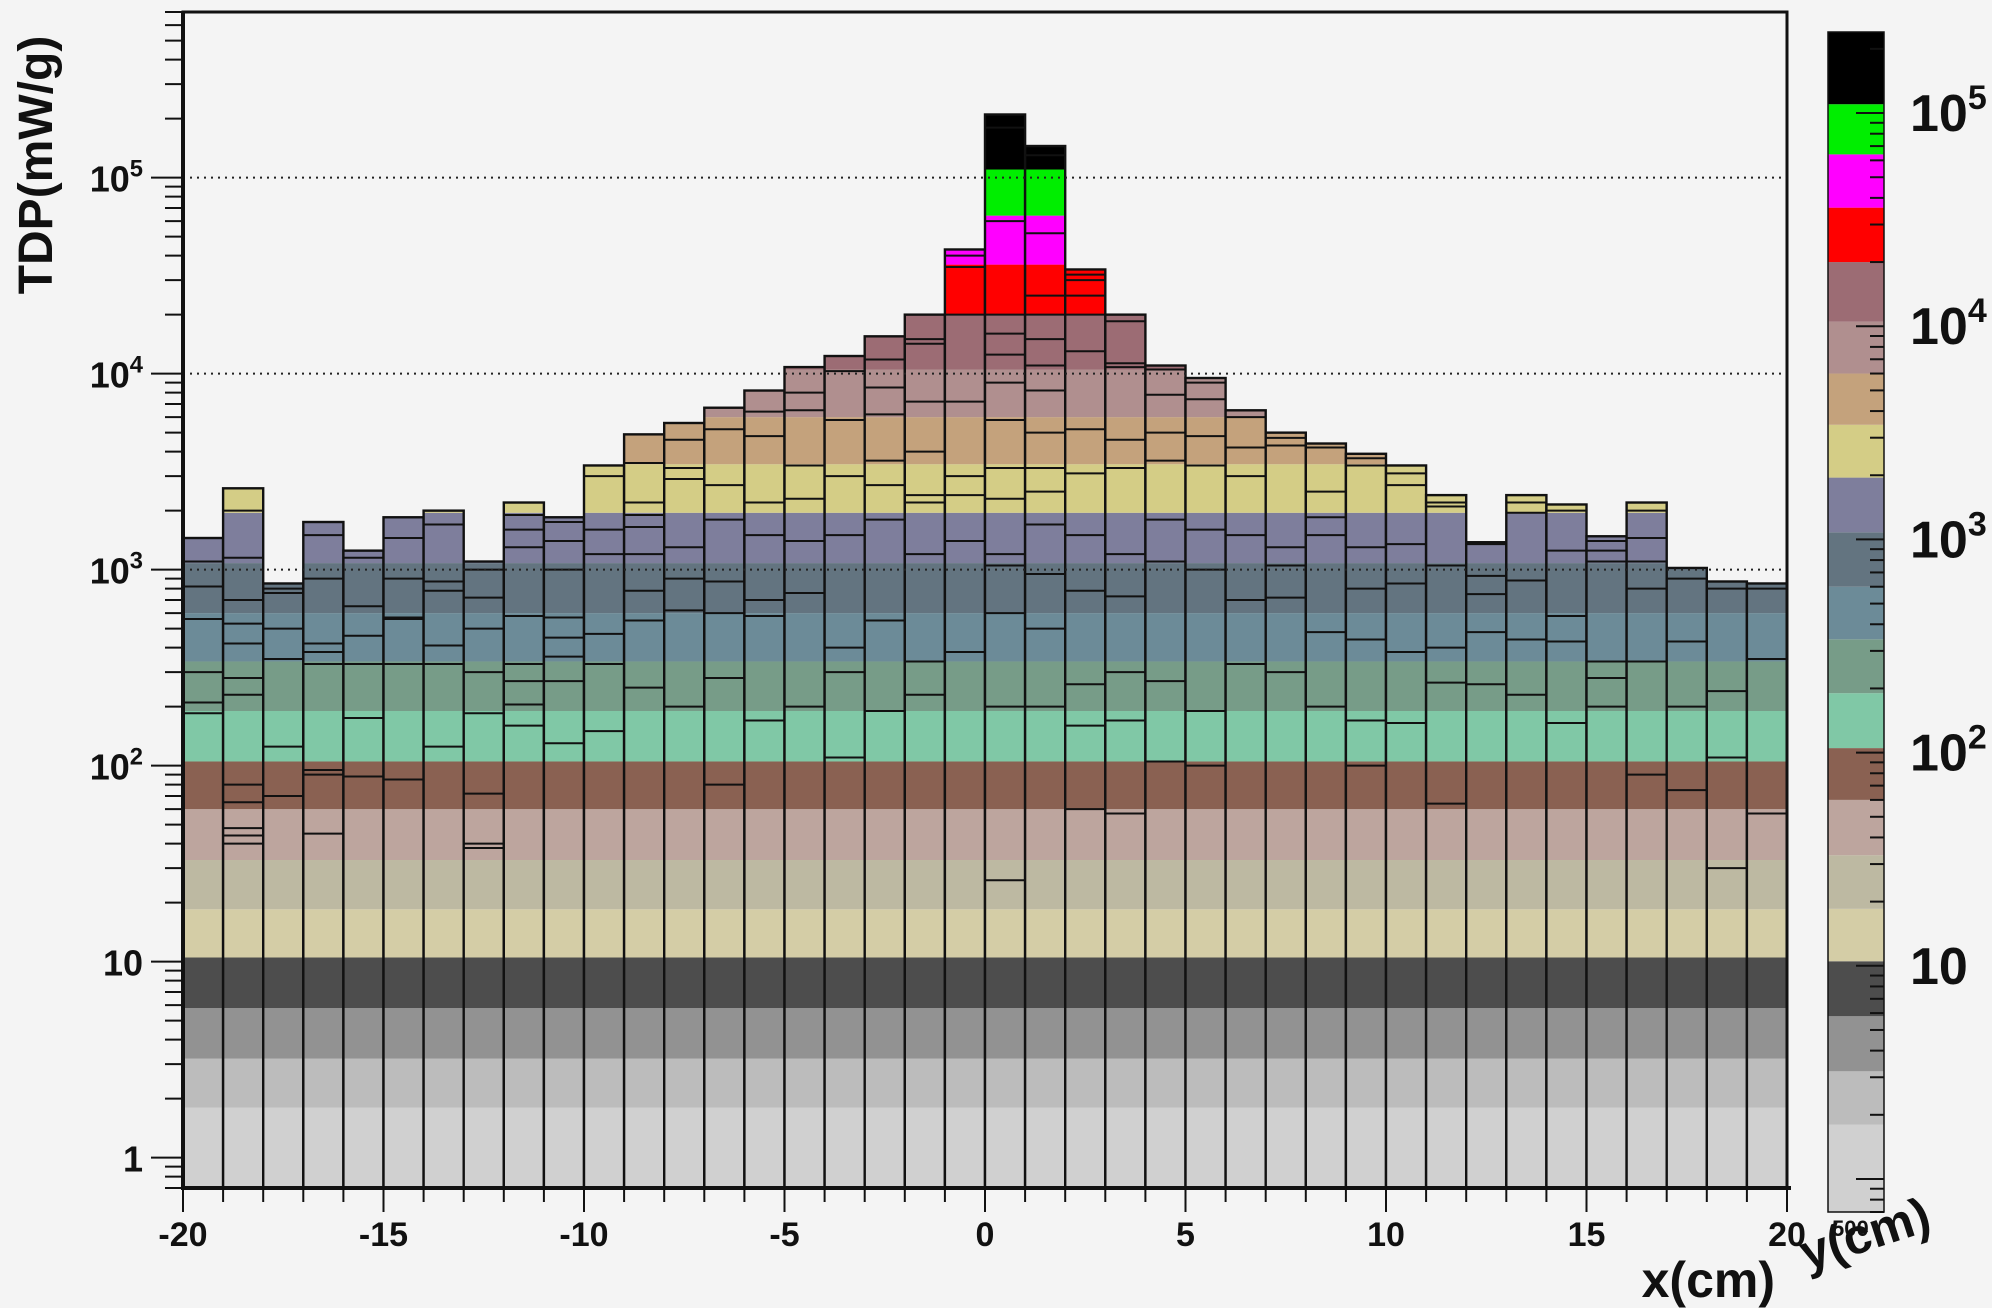 The height and width of the screenshot is (1308, 1992). What do you see at coordinates (1787, 1235) in the screenshot?
I see `x-tick-label: 20` at bounding box center [1787, 1235].